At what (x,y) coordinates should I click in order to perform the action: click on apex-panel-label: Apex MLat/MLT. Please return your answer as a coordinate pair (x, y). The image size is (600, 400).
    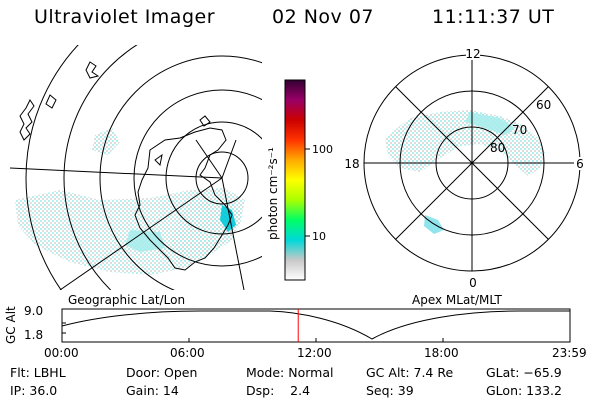
    Looking at the image, I should click on (457, 300).